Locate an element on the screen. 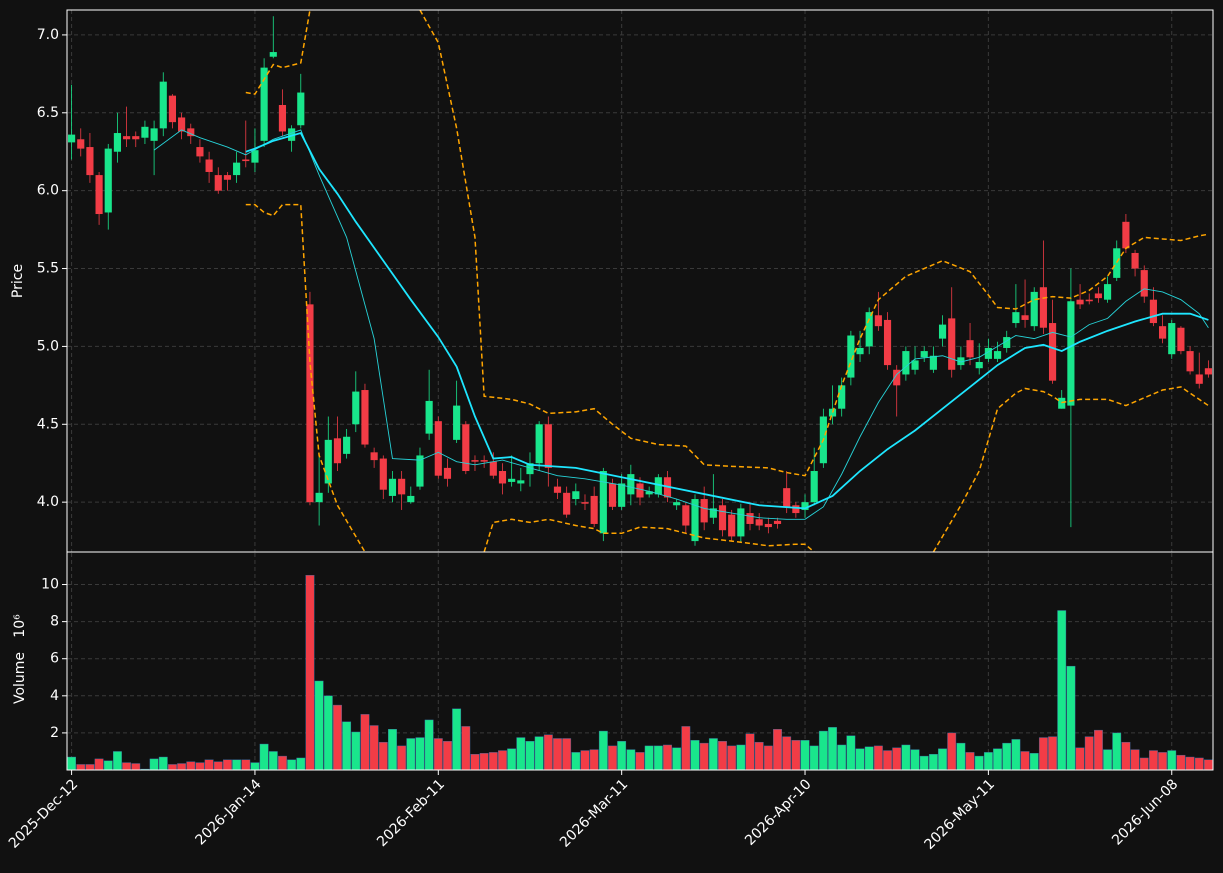  y-tick-label: 5.0 is located at coordinates (48, 346).